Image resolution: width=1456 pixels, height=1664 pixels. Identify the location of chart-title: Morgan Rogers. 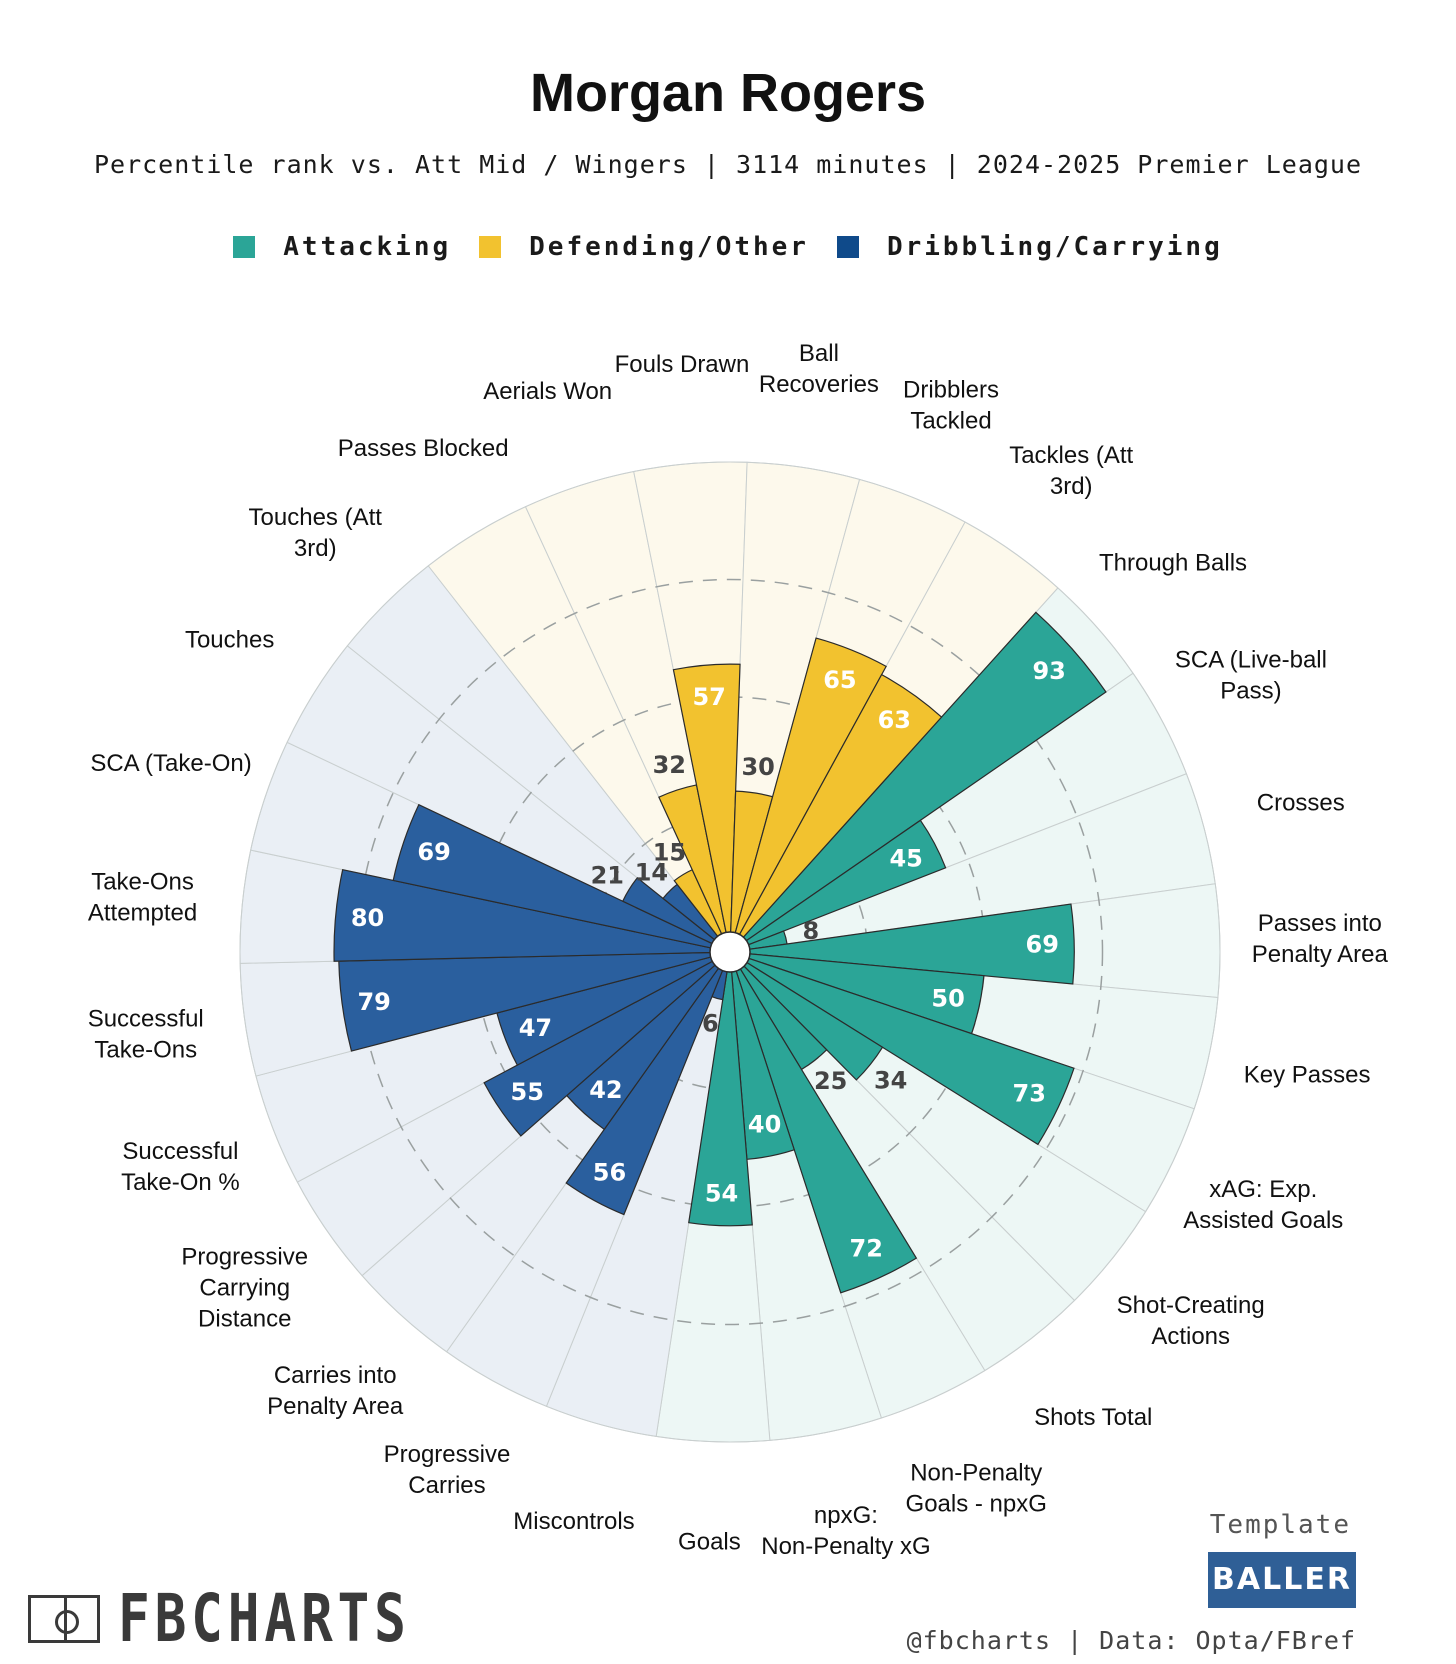
(728, 93).